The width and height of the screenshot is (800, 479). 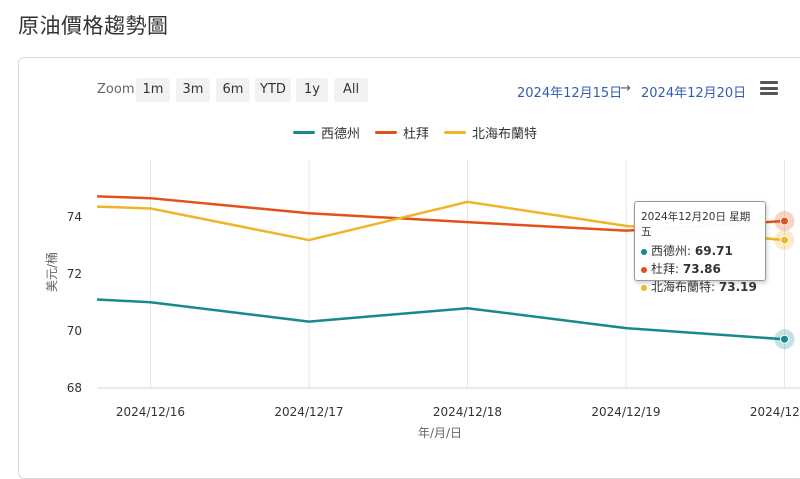 I want to click on legend-item-dubai: 杜拜, so click(x=402, y=132).